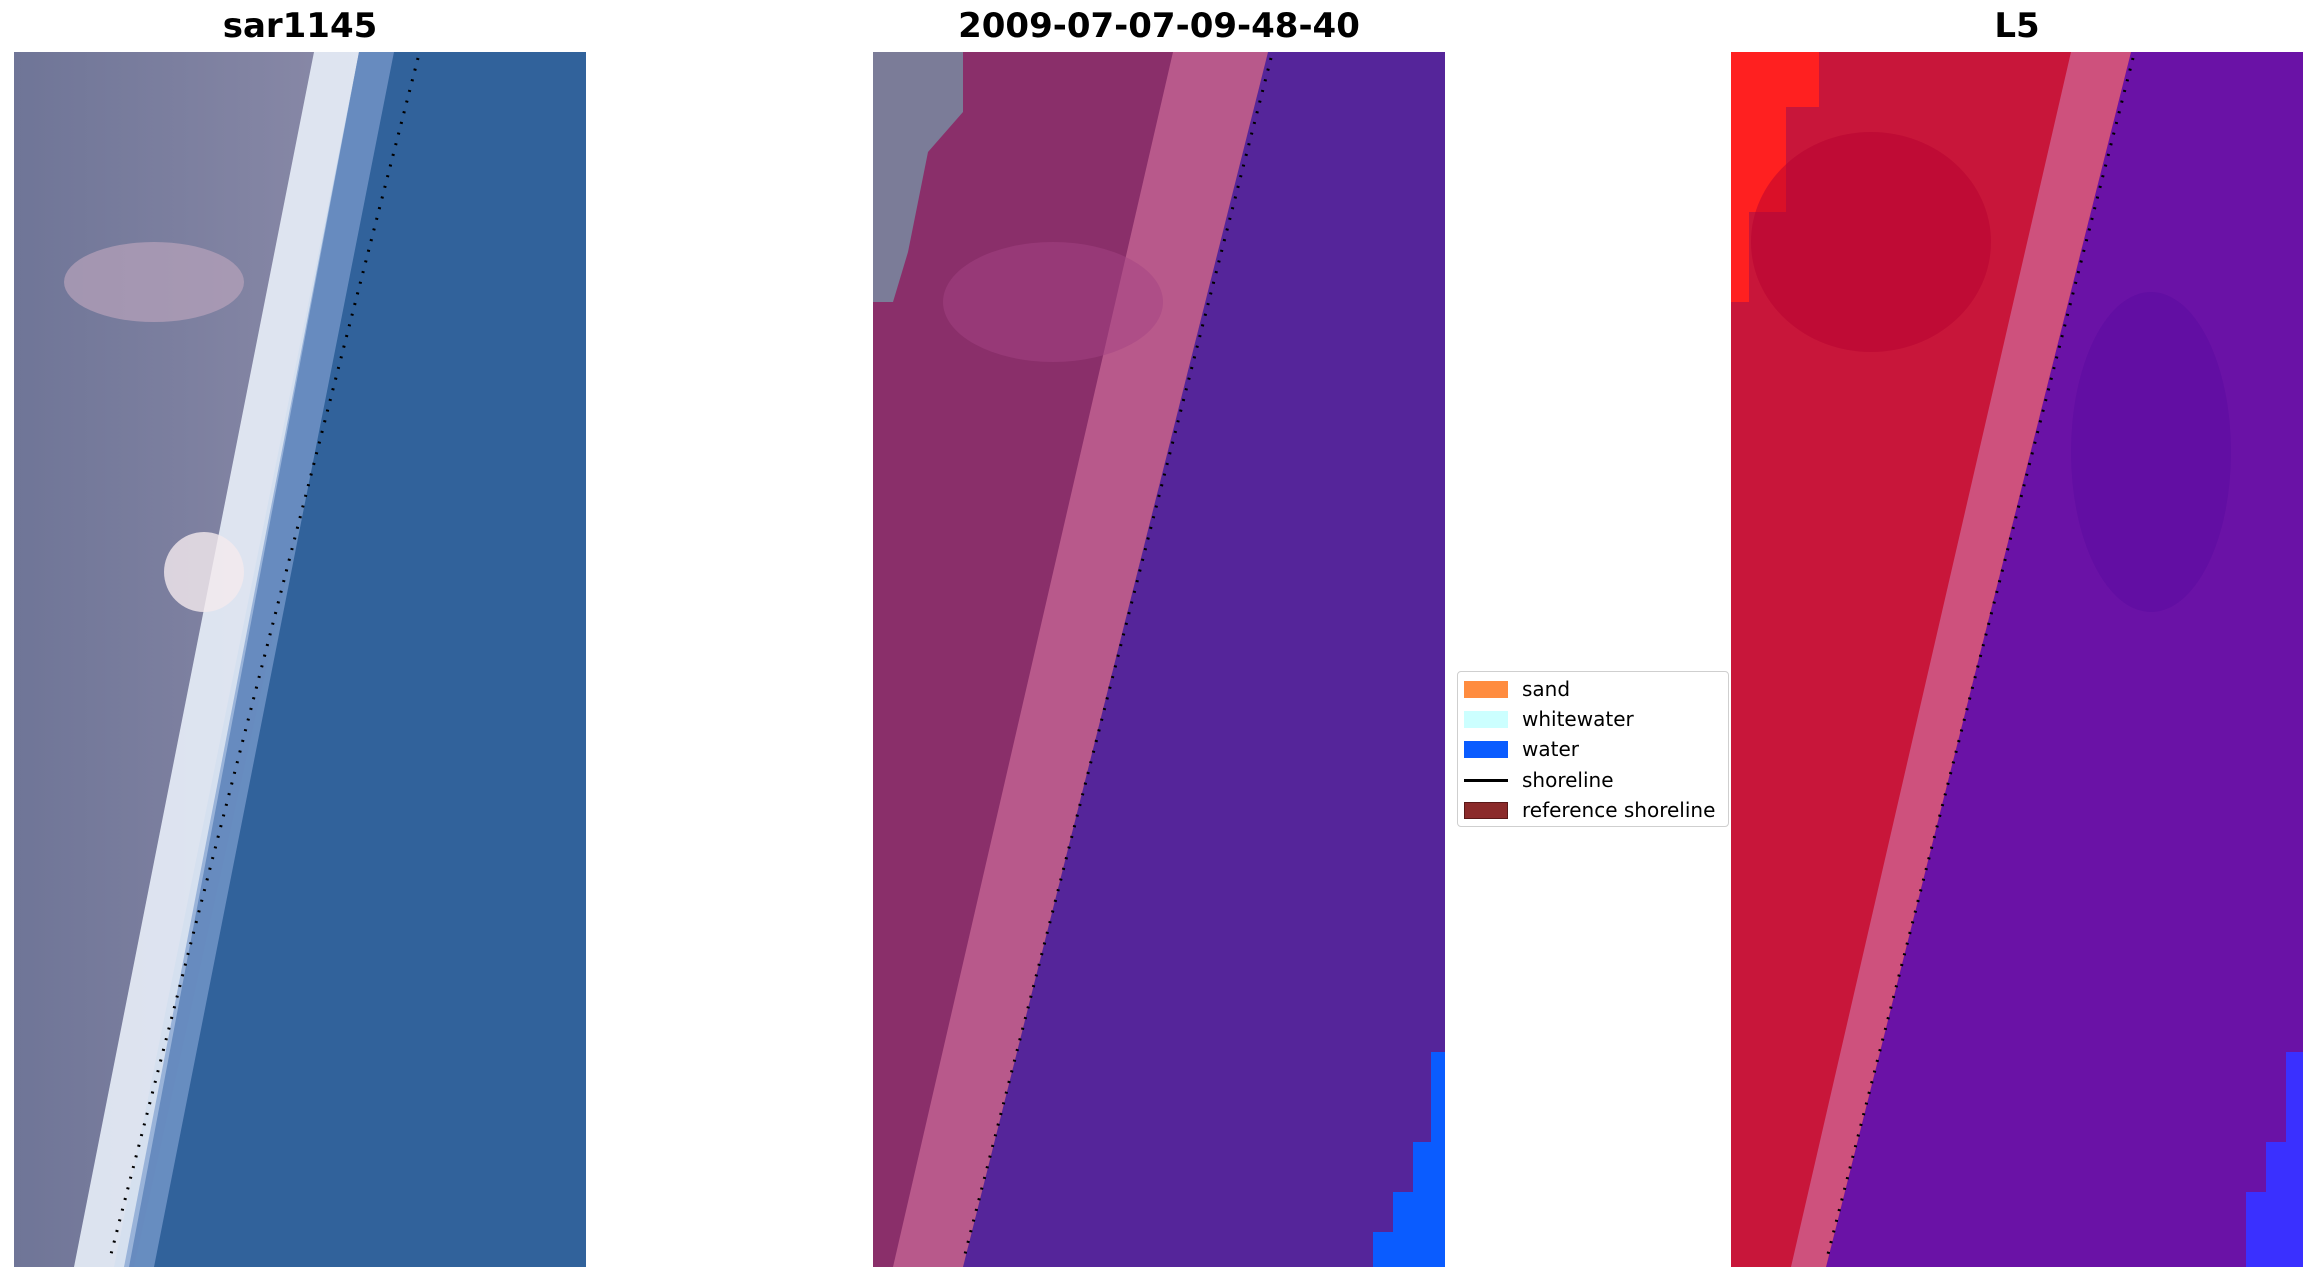  Describe the element at coordinates (1159, 26) in the screenshot. I see `panel-title-2: 2009-07-07-09-48-40` at that location.